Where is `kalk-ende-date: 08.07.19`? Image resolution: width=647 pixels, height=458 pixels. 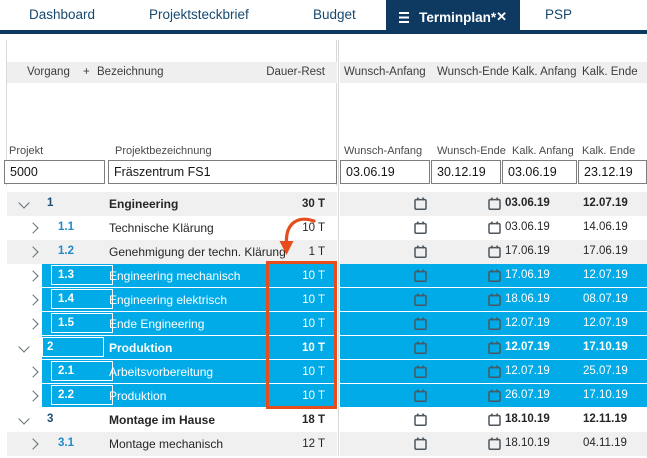 kalk-ende-date: 08.07.19 is located at coordinates (605, 299).